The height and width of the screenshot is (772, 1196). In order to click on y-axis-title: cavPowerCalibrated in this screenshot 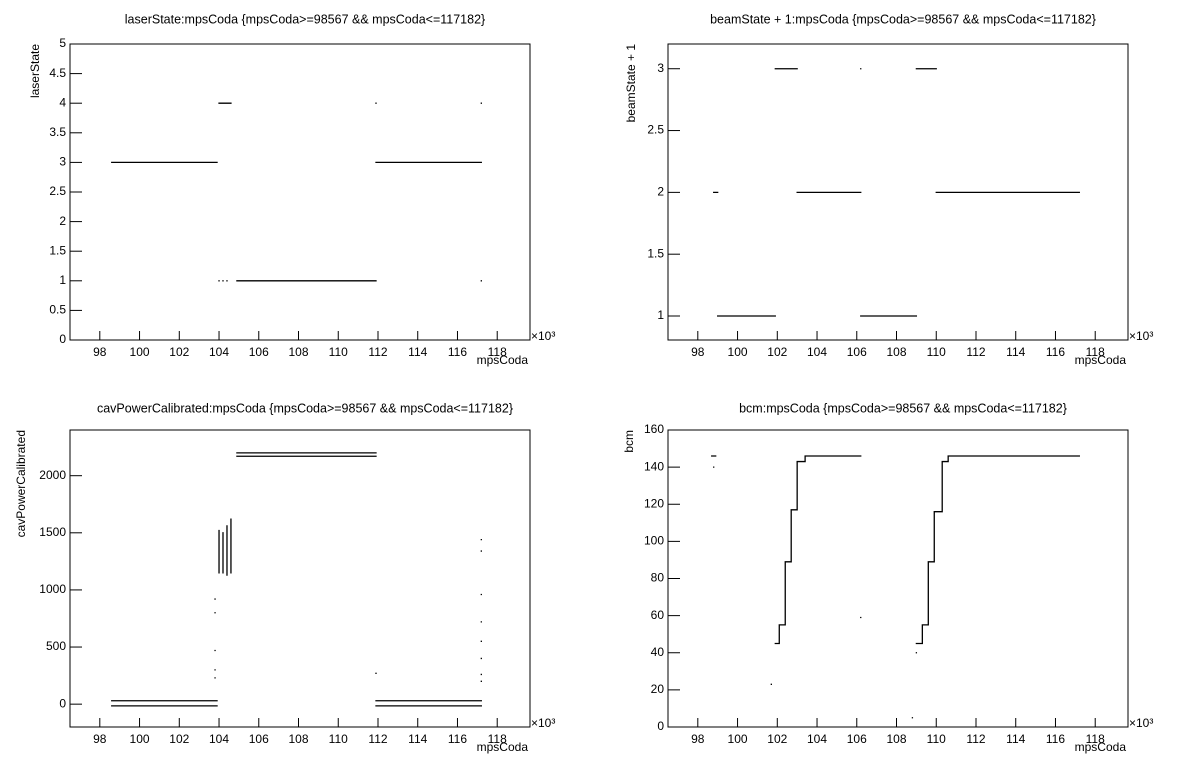, I will do `click(21, 483)`.